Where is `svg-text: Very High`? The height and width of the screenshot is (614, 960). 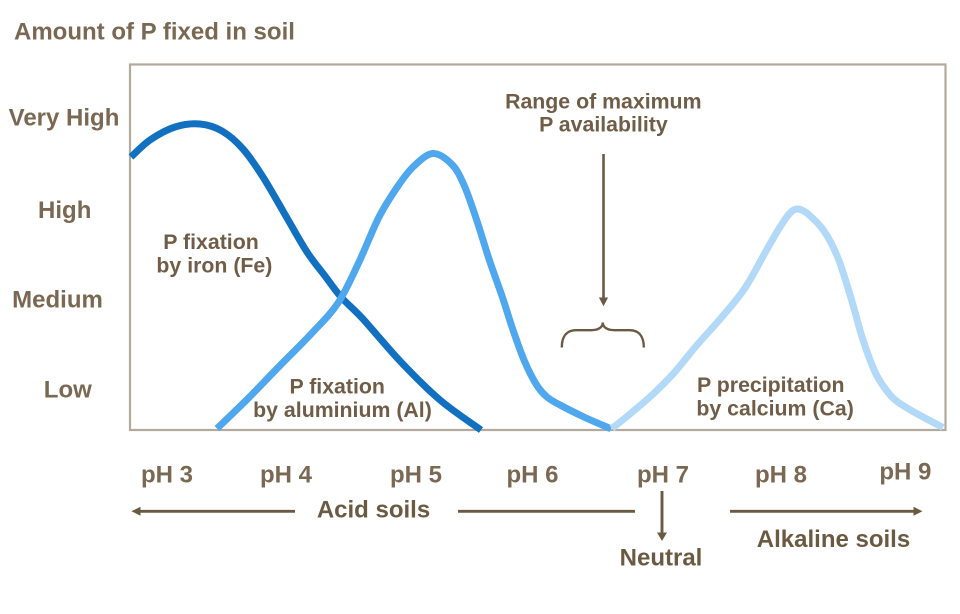 svg-text: Very High is located at coordinates (64, 118).